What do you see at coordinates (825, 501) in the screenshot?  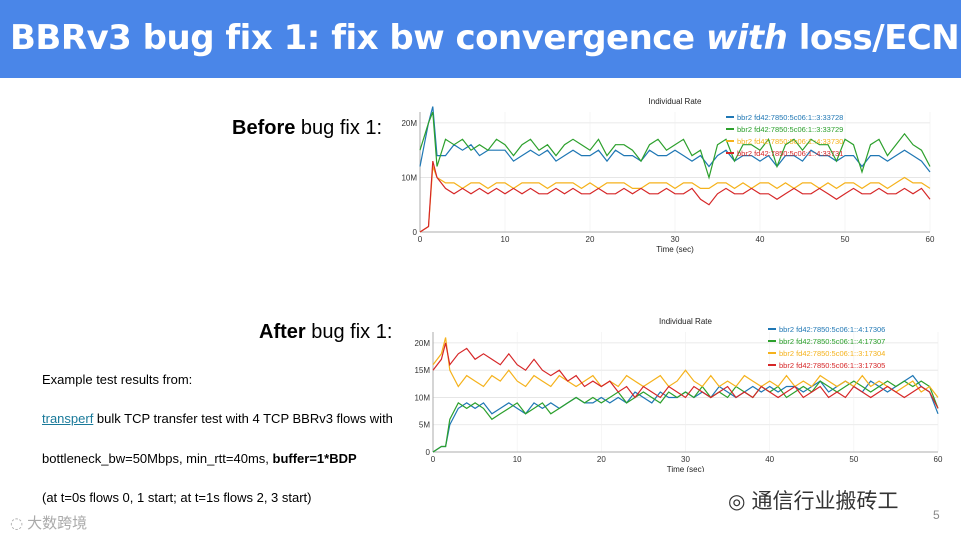 I see `watermark-right-text: 通信行业搬砖工` at bounding box center [825, 501].